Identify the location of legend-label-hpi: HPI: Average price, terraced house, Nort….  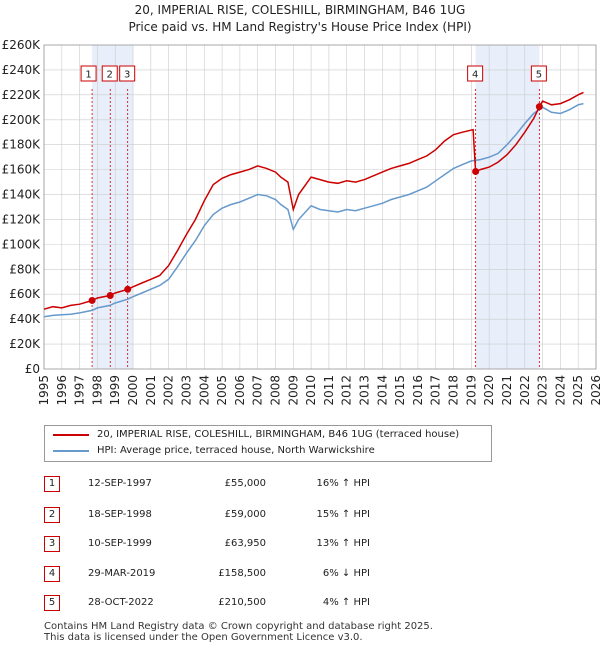
(236, 450).